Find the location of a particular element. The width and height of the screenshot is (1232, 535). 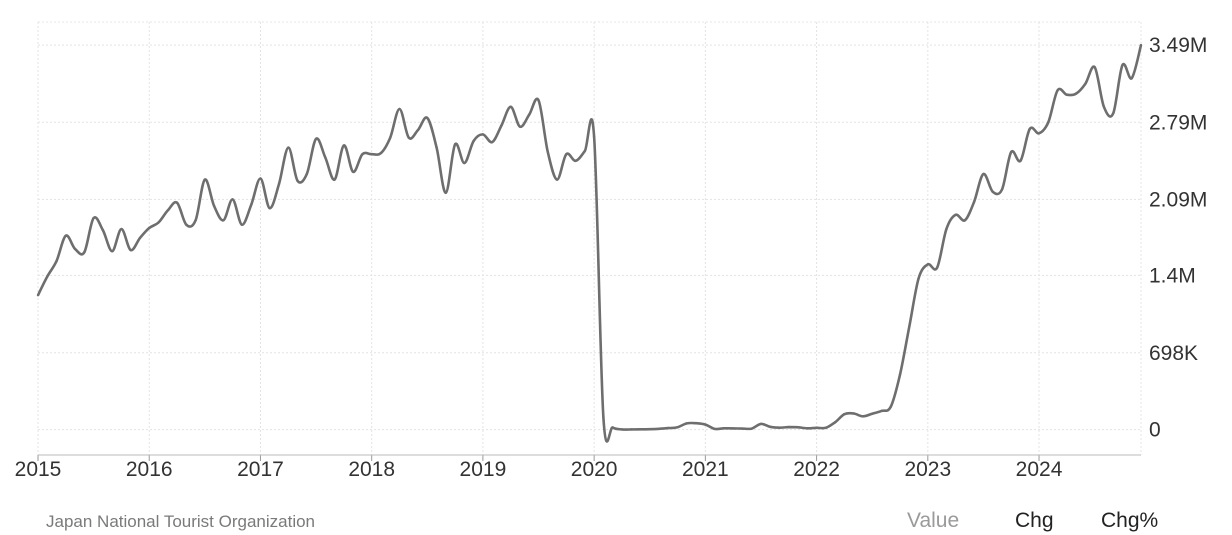

x-axis: 2015 2016 2017 2018 2019 2020 2021 2022 2023 2024 is located at coordinates (578, 467).